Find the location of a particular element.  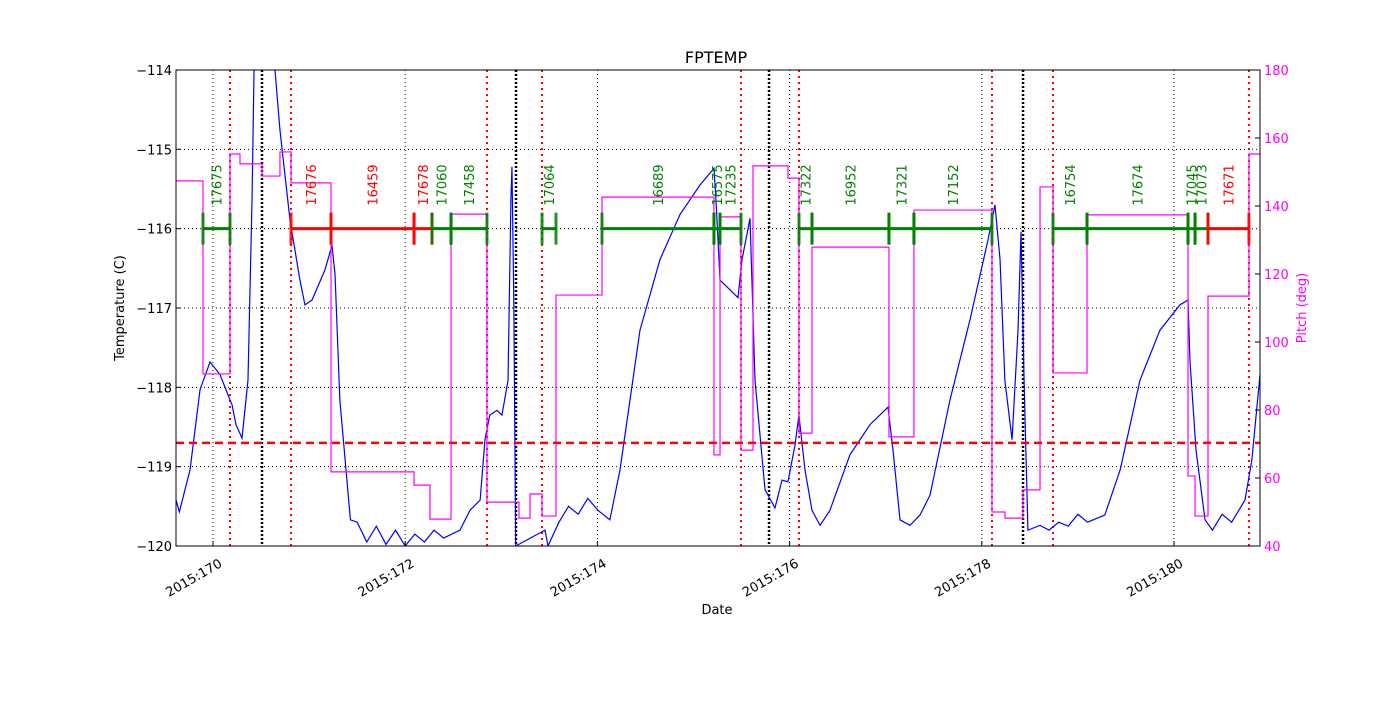

obsid-label: 17045 is located at coordinates (1193, 184).